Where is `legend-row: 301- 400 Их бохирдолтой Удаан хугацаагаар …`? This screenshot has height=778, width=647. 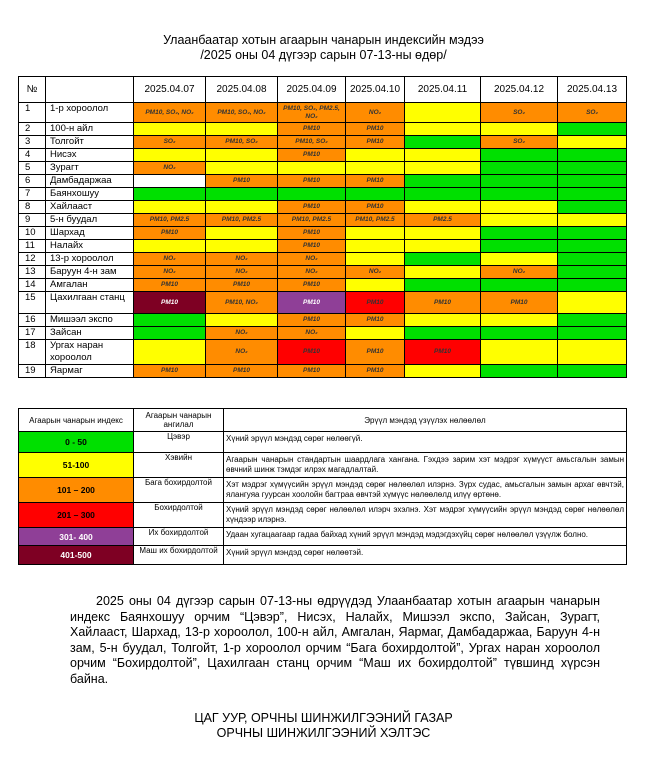 legend-row: 301- 400 Их бохирдолтой Удаан хугацаагаар … is located at coordinates (322, 536).